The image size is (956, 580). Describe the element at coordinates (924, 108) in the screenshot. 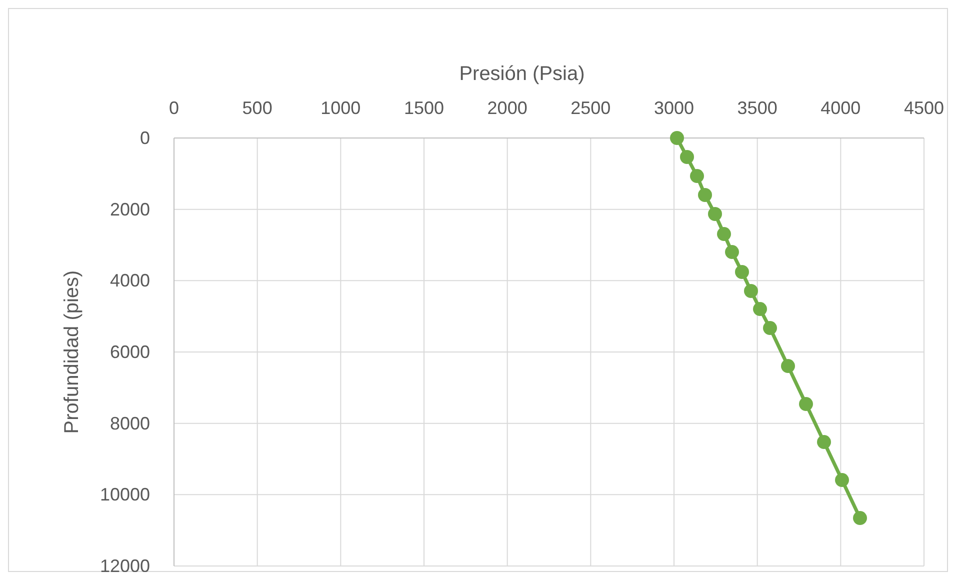

I see `x-tick-label: 4500` at that location.